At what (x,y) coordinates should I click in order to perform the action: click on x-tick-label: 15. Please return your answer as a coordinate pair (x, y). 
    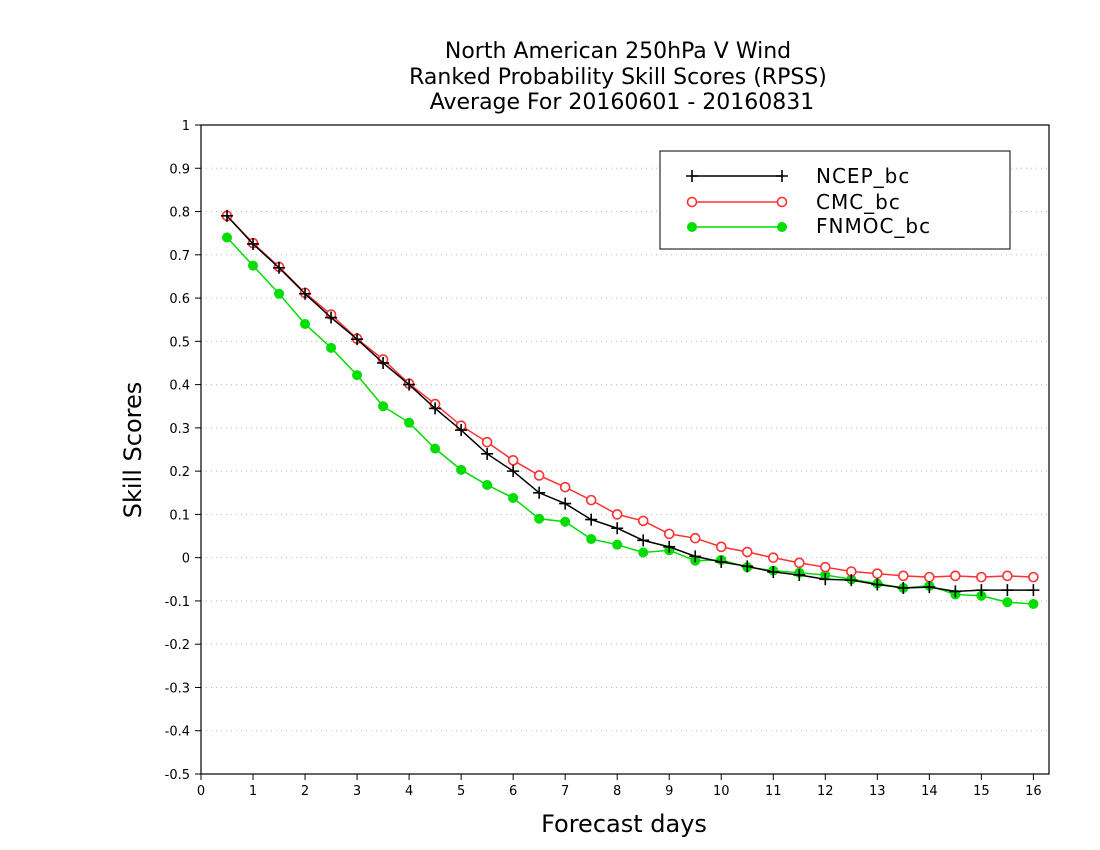
    Looking at the image, I should click on (981, 791).